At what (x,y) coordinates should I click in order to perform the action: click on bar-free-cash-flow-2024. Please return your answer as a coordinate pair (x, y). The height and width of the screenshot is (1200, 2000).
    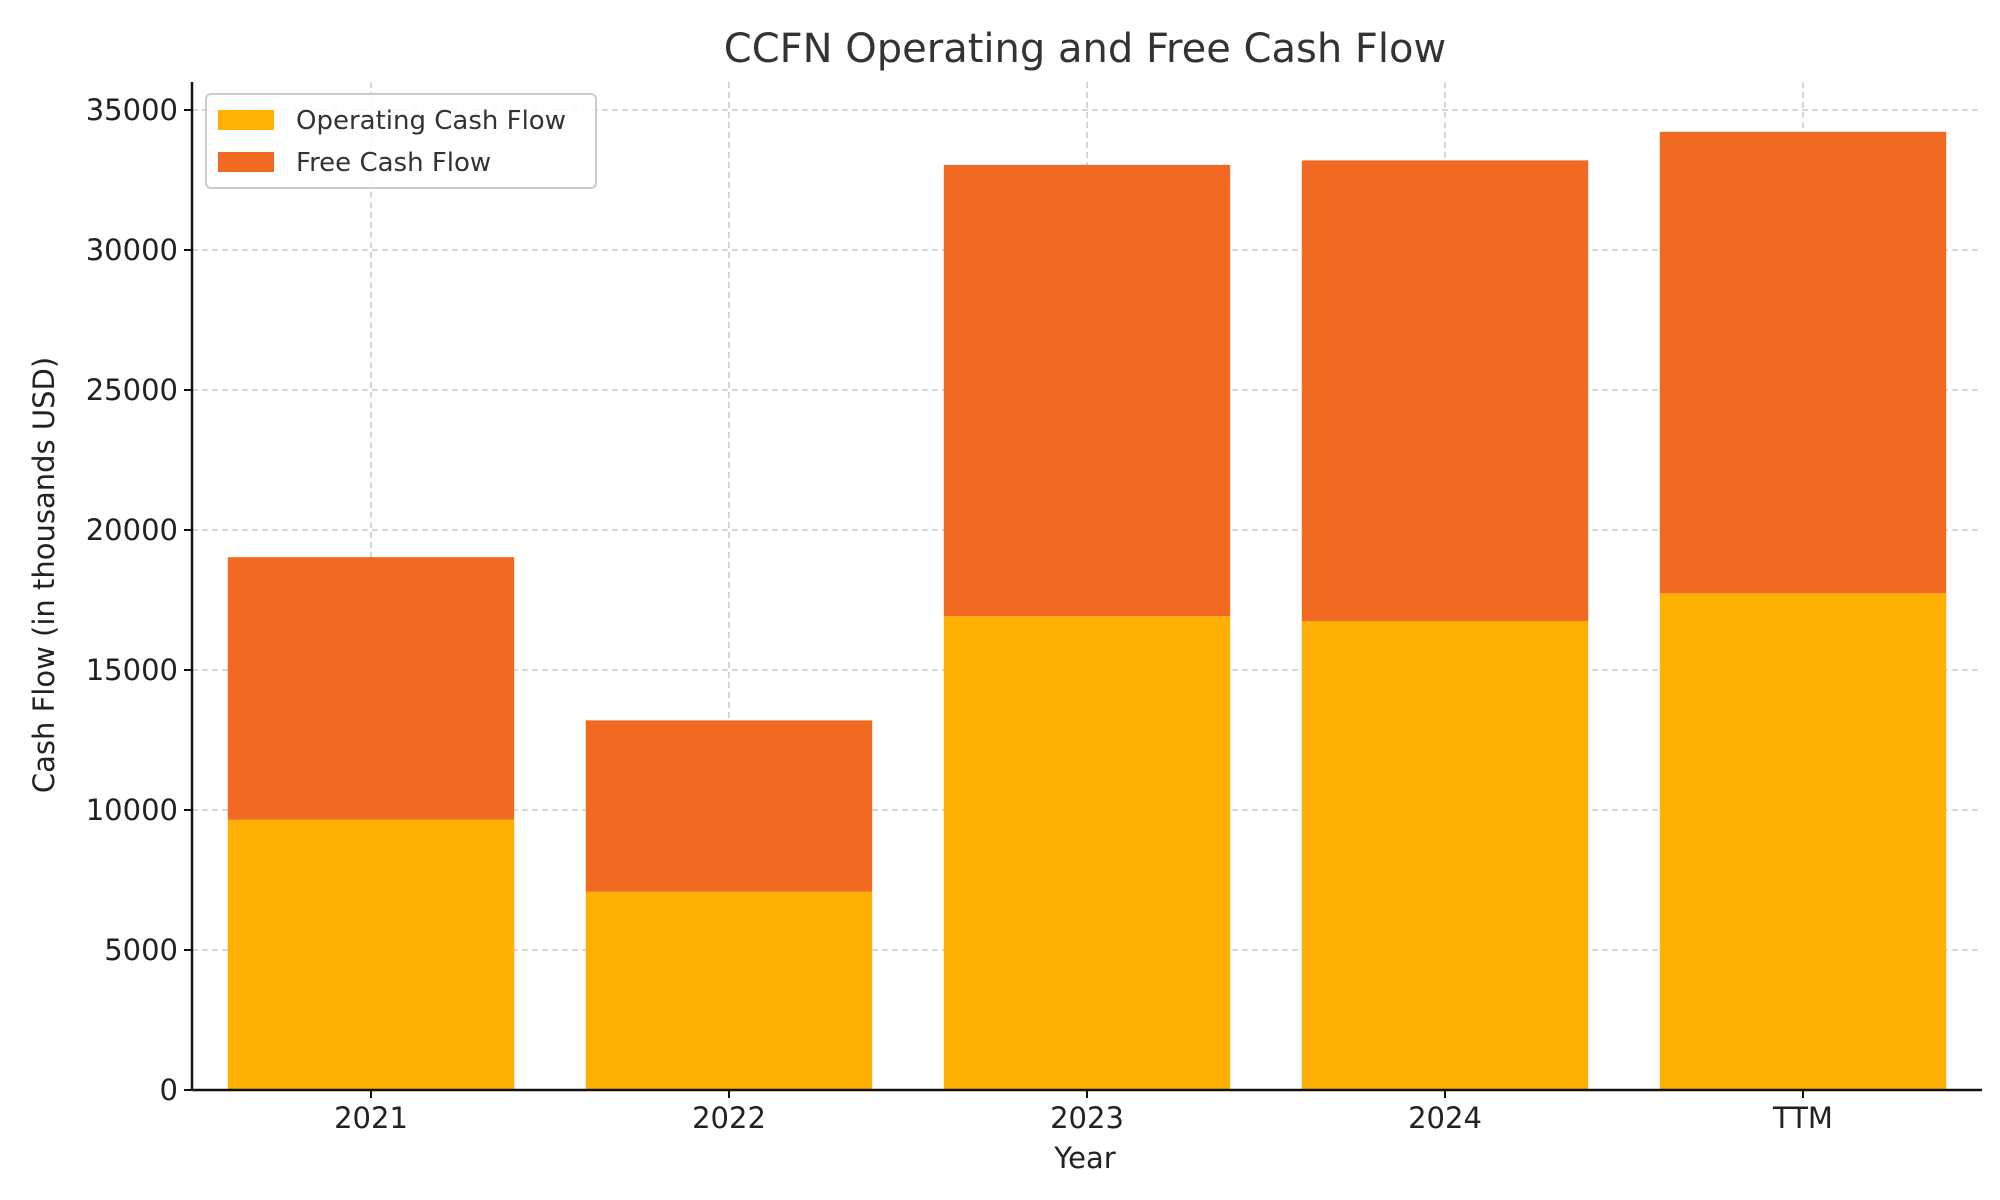
    Looking at the image, I should click on (1445, 391).